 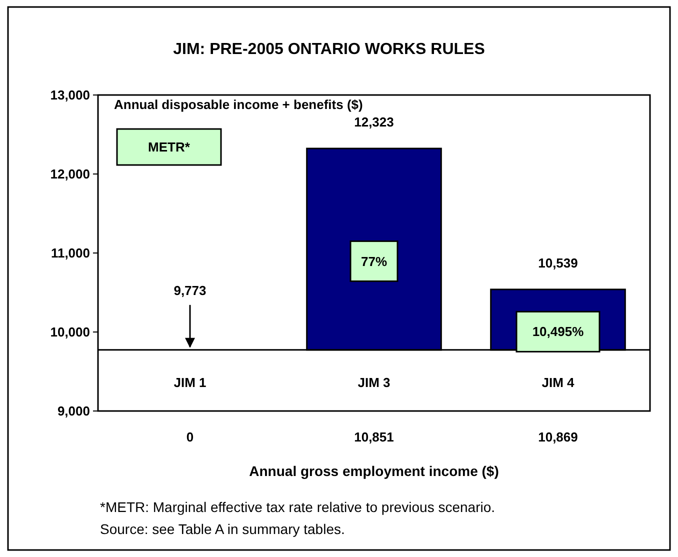 What do you see at coordinates (70, 174) in the screenshot?
I see `y-tick-label: 12,000` at bounding box center [70, 174].